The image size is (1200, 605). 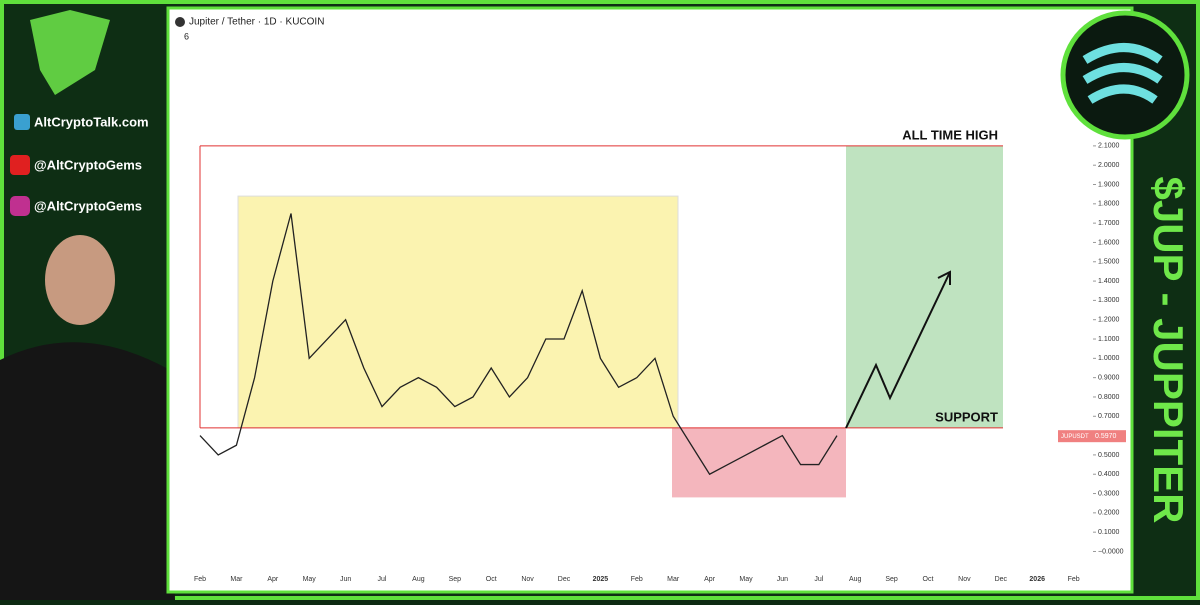 I want to click on y-tick-label: 1.3000, so click(x=1109, y=300).